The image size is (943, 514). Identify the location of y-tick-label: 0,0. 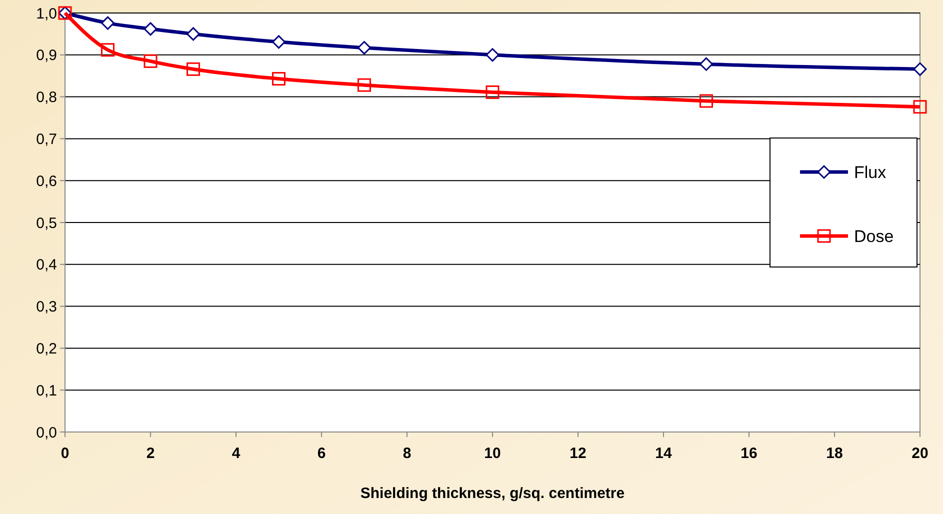
(46, 433).